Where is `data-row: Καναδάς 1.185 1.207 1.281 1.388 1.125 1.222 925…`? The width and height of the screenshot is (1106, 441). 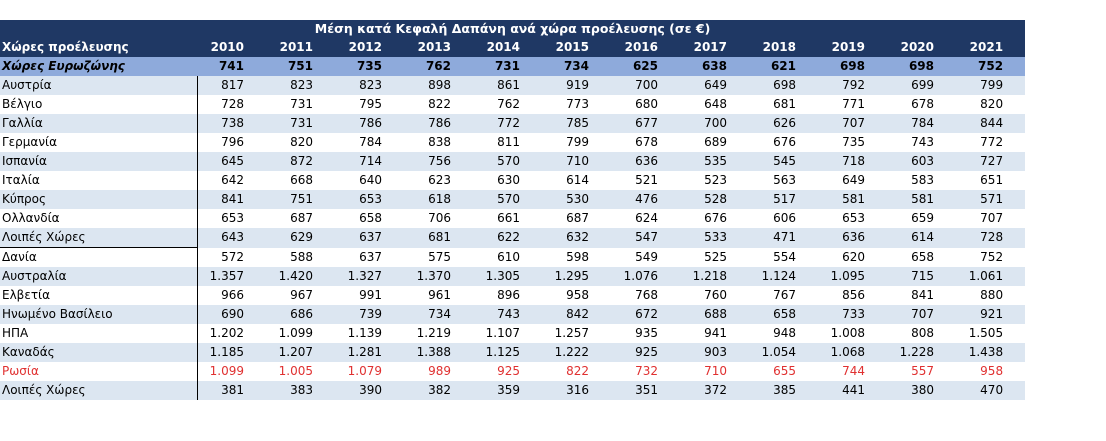
data-row: Καναδάς 1.185 1.207 1.281 1.388 1.125 1.222 925… is located at coordinates (513, 352).